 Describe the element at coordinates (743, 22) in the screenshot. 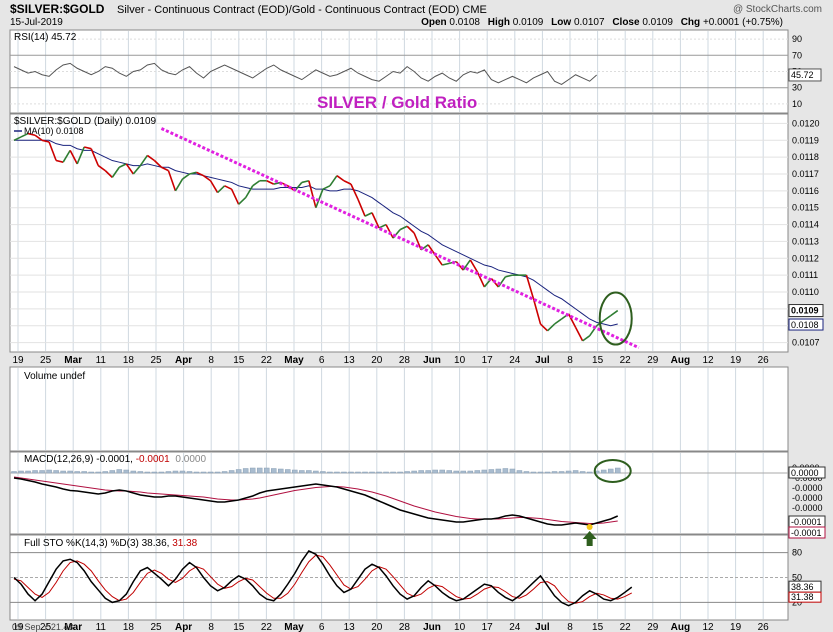

I see `ohlc-chg-value: +0.0001 (+0.75%)` at that location.